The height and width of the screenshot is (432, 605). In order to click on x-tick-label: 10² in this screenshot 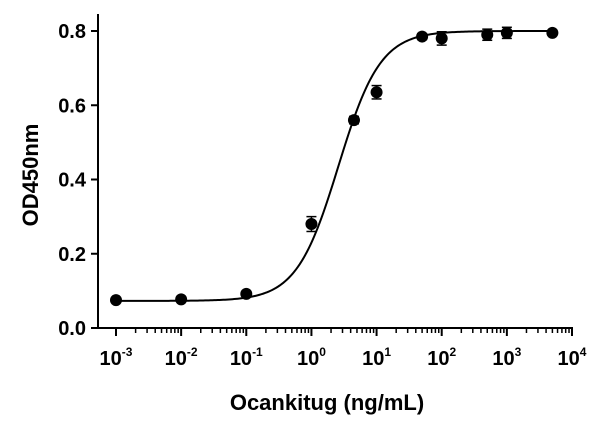, I will do `click(441, 357)`.